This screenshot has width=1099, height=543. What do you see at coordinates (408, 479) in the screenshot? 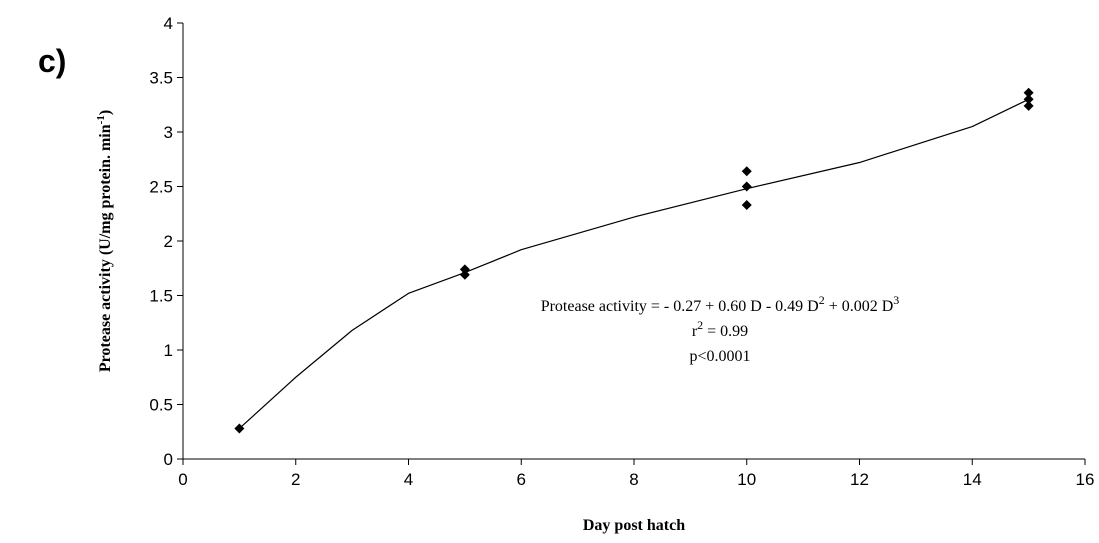
I see `x-tick-label: 4` at bounding box center [408, 479].